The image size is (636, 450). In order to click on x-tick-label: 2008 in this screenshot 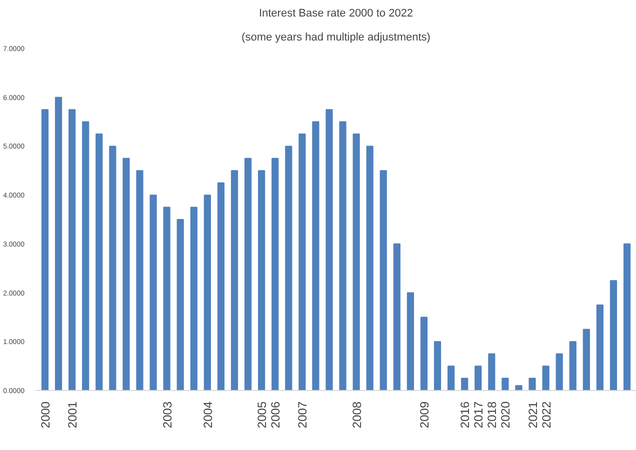, I will do `click(357, 414)`.